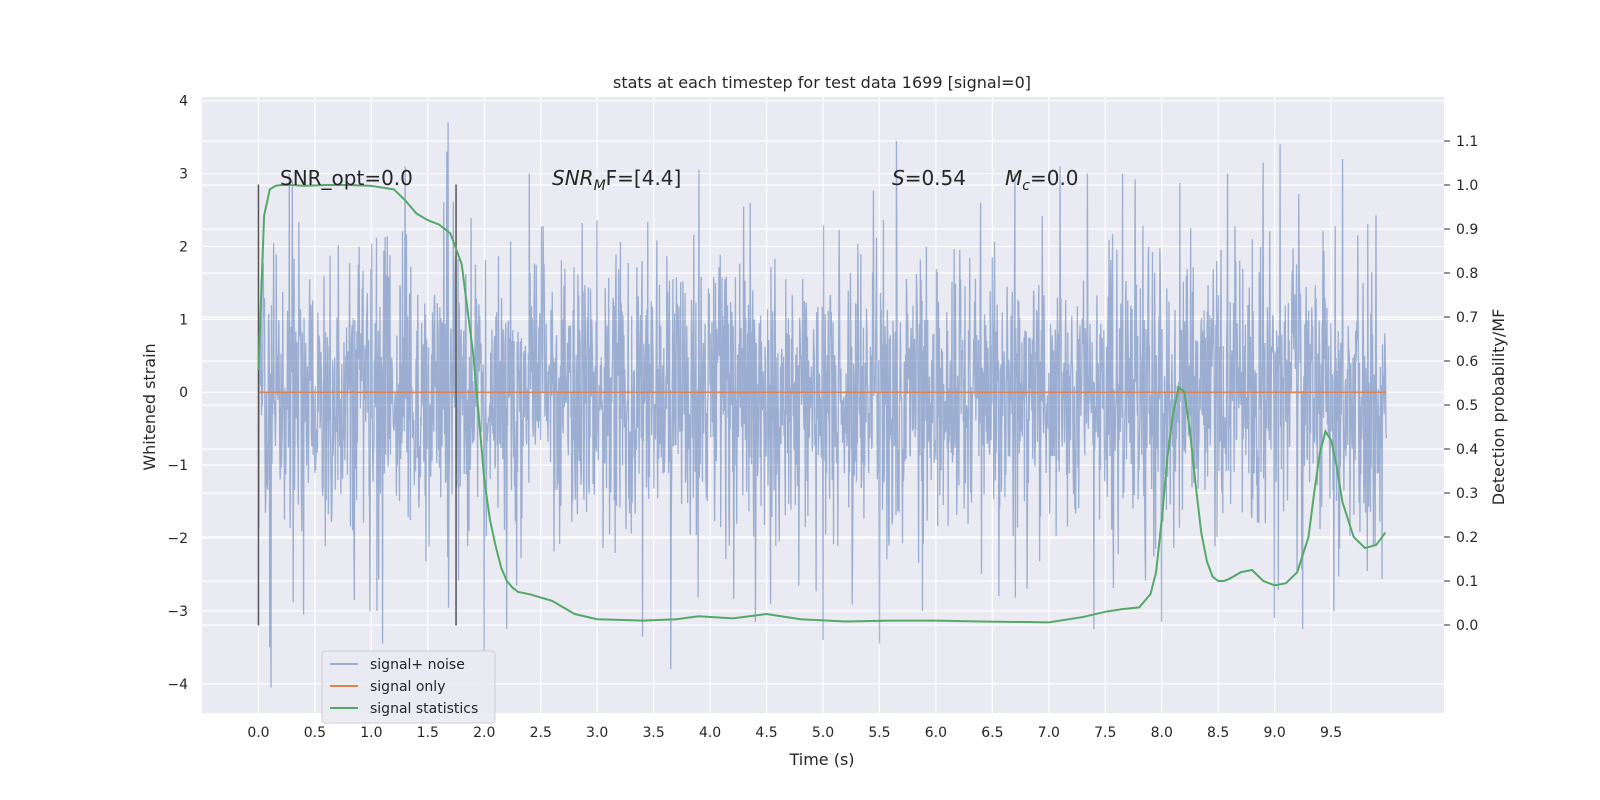 The image size is (1600, 800). Describe the element at coordinates (766, 733) in the screenshot. I see `x-tick-label-9: 4.5` at that location.